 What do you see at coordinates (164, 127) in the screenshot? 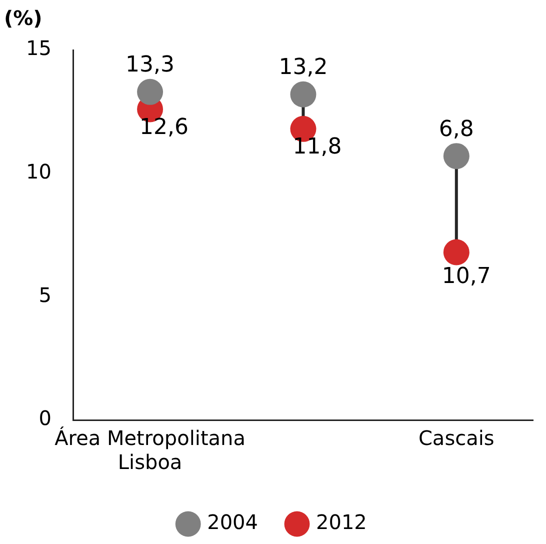
I see `data-label: 12,6` at bounding box center [164, 127].